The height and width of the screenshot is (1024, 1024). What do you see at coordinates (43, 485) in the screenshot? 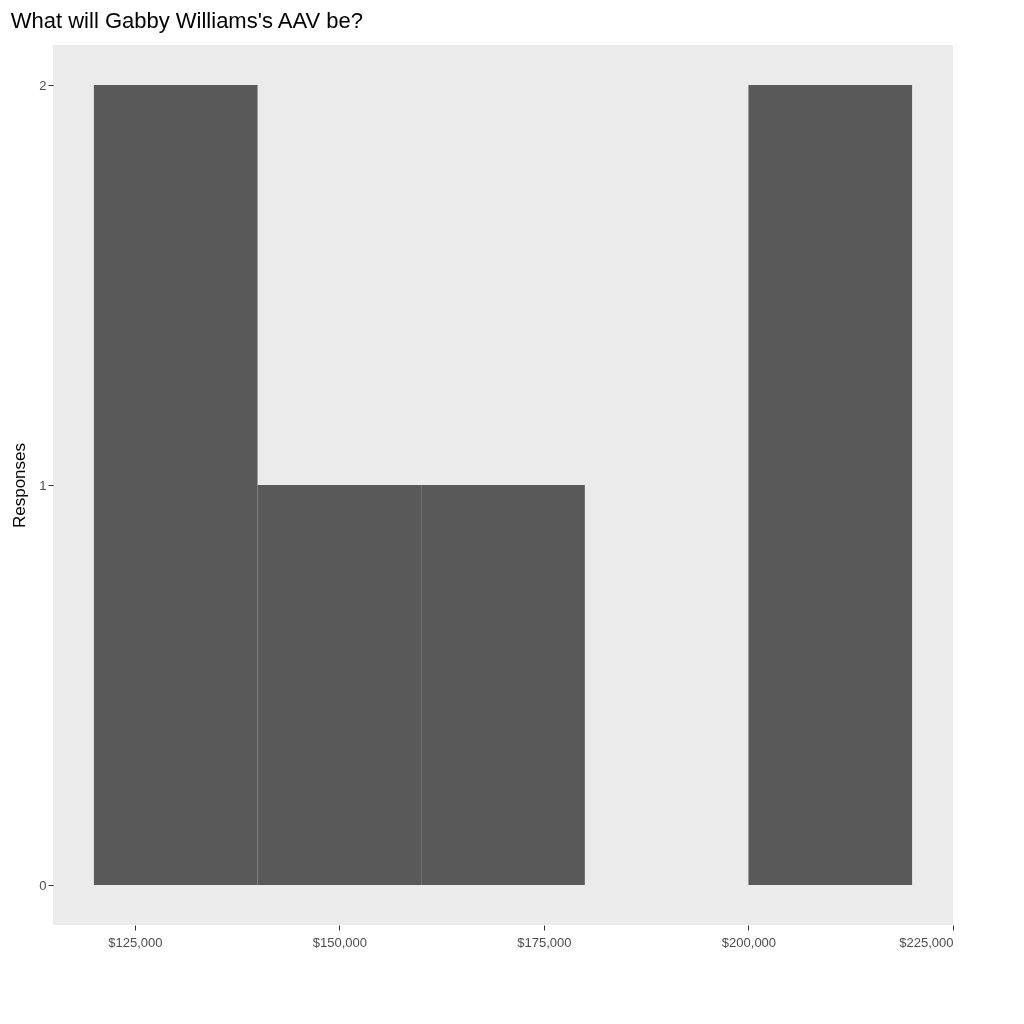
I see `y-tick-label: 1` at bounding box center [43, 485].